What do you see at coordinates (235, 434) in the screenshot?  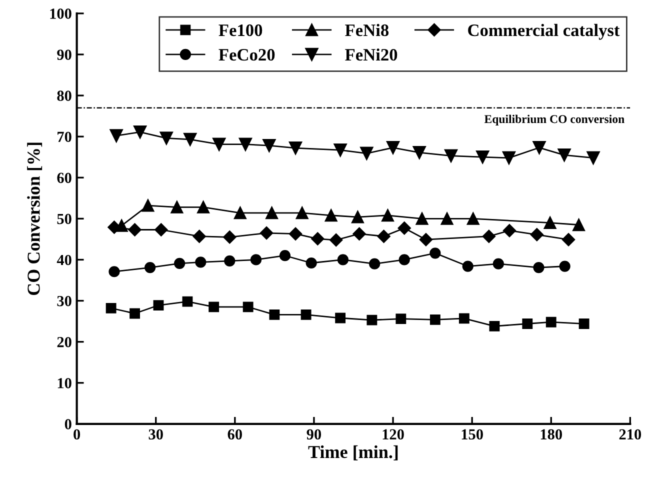 I see `x-tick-label: 60` at bounding box center [235, 434].